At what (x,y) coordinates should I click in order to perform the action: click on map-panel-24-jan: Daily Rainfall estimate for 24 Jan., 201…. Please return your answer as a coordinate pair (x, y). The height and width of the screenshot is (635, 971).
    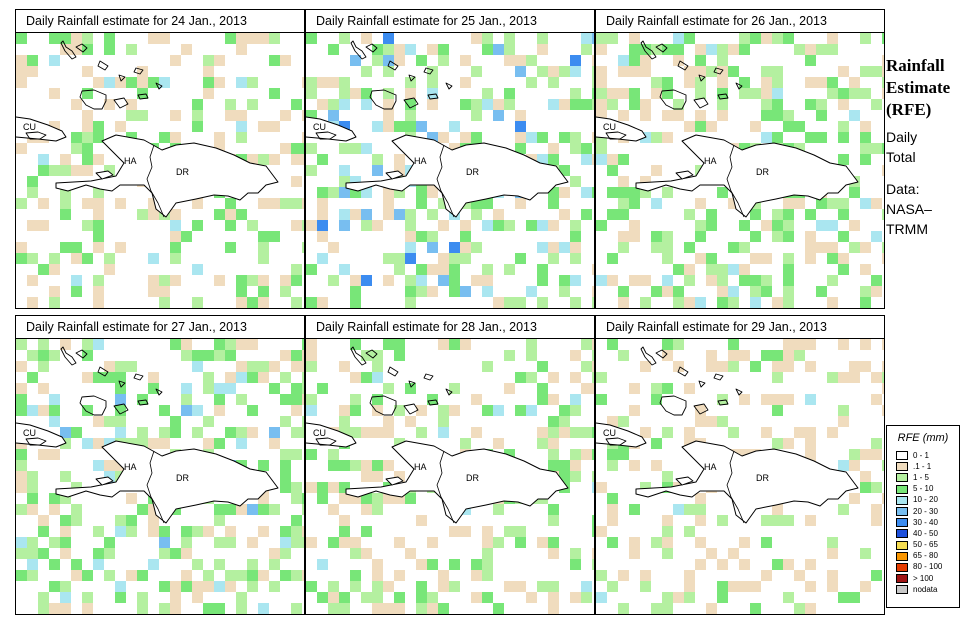
    Looking at the image, I should click on (160, 159).